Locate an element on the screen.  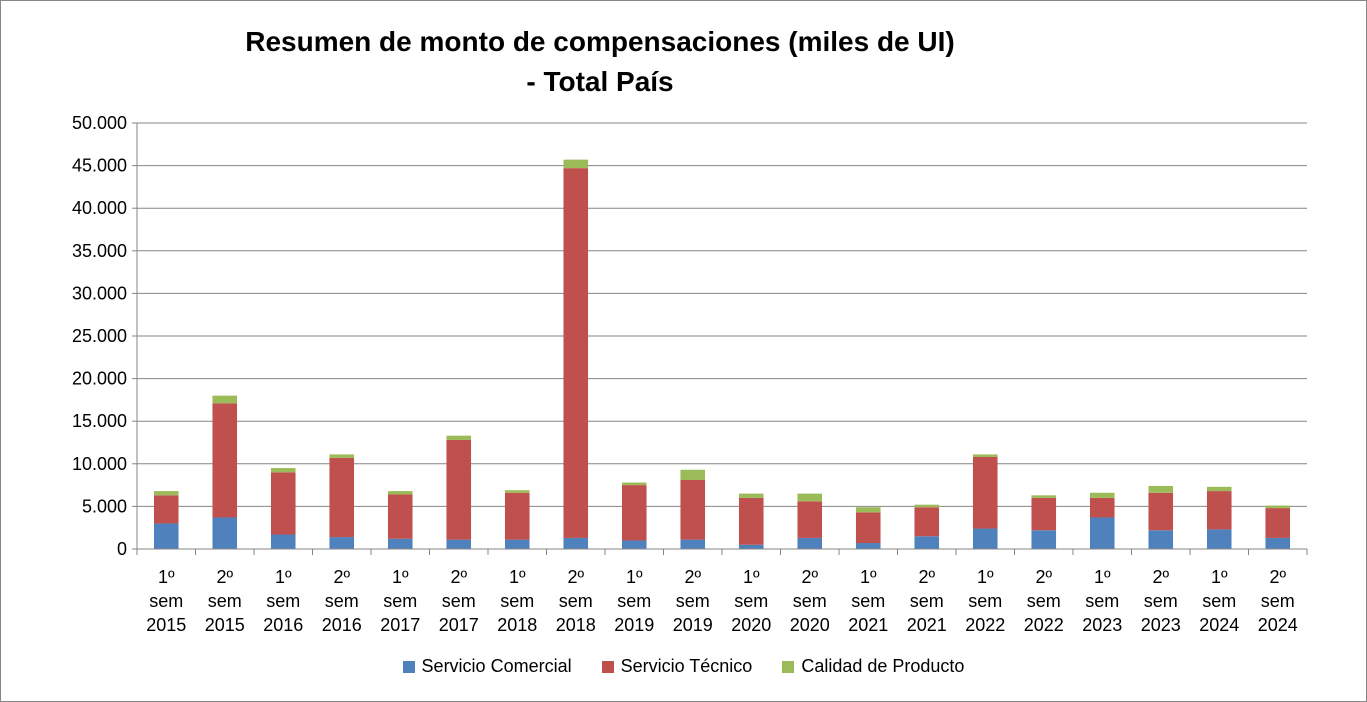
x-tick-label: 1º sem 2022 is located at coordinates (985, 601).